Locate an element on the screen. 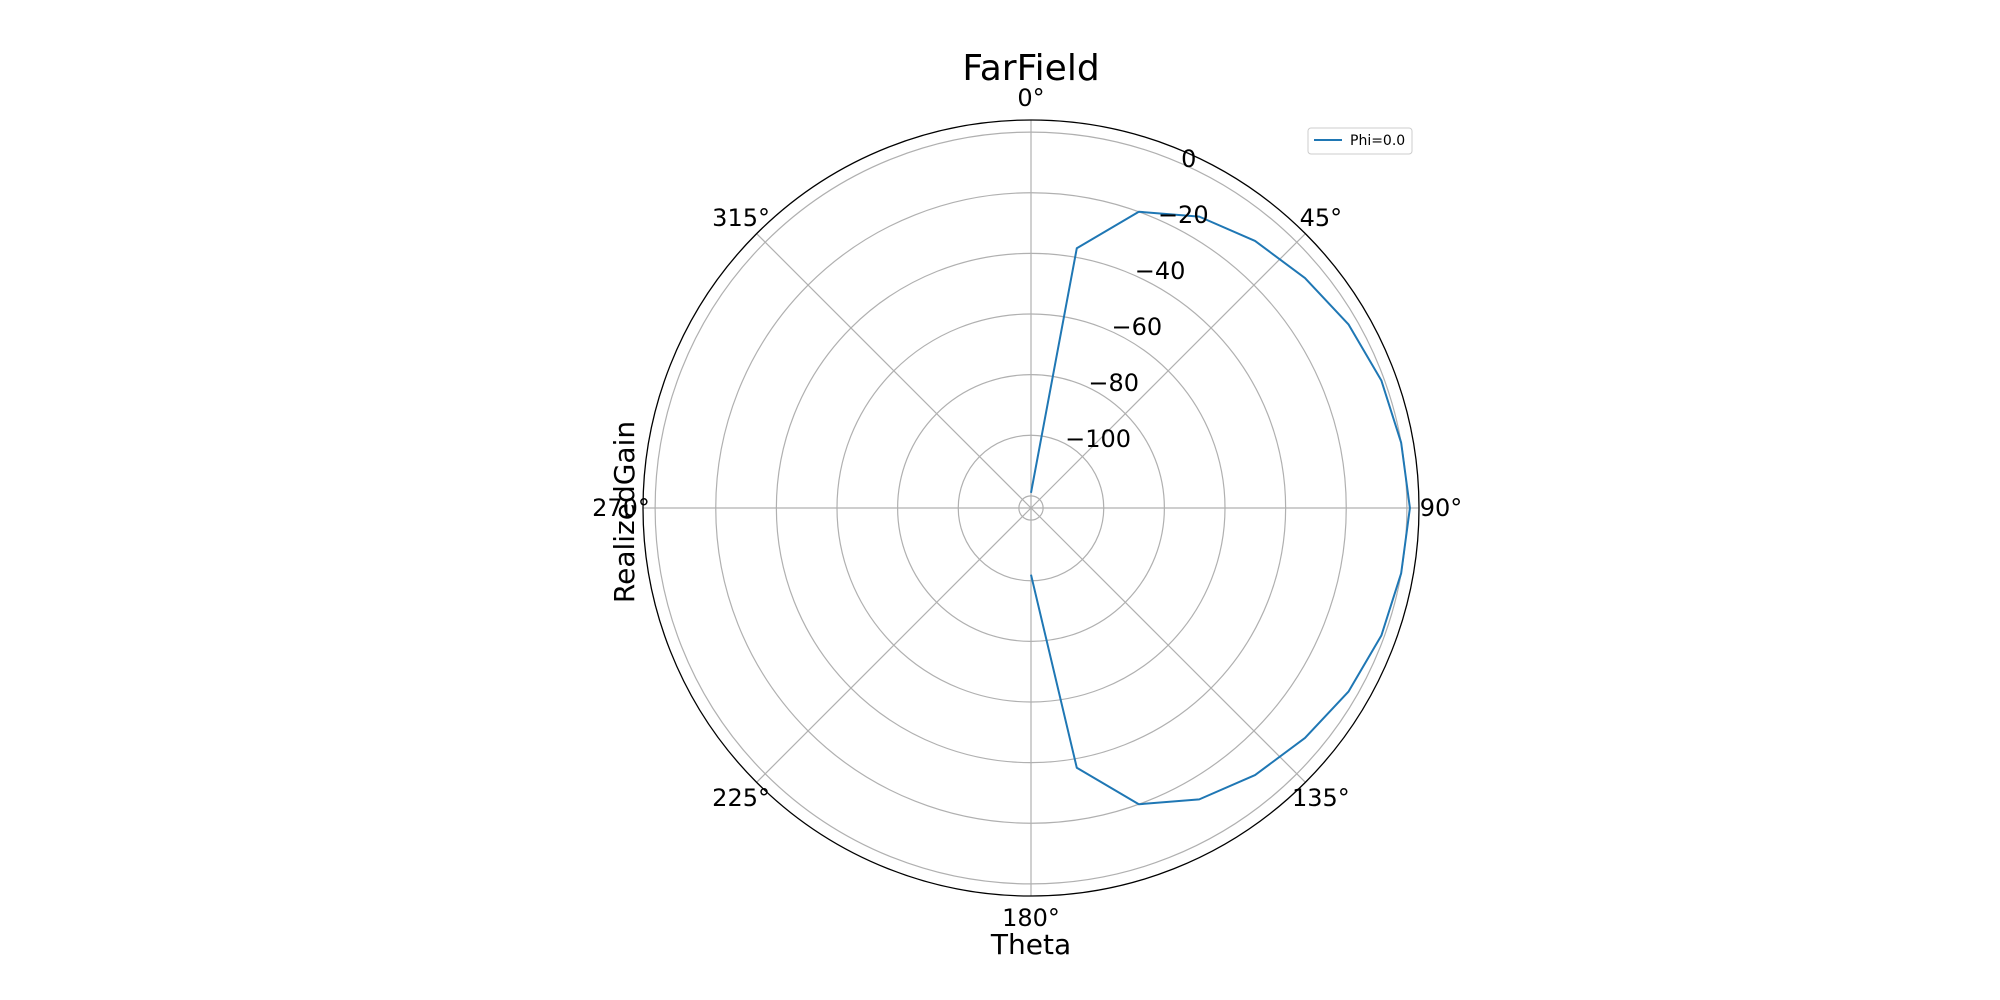 The image size is (2000, 1000). theta-tick-label: 315° is located at coordinates (741, 218).